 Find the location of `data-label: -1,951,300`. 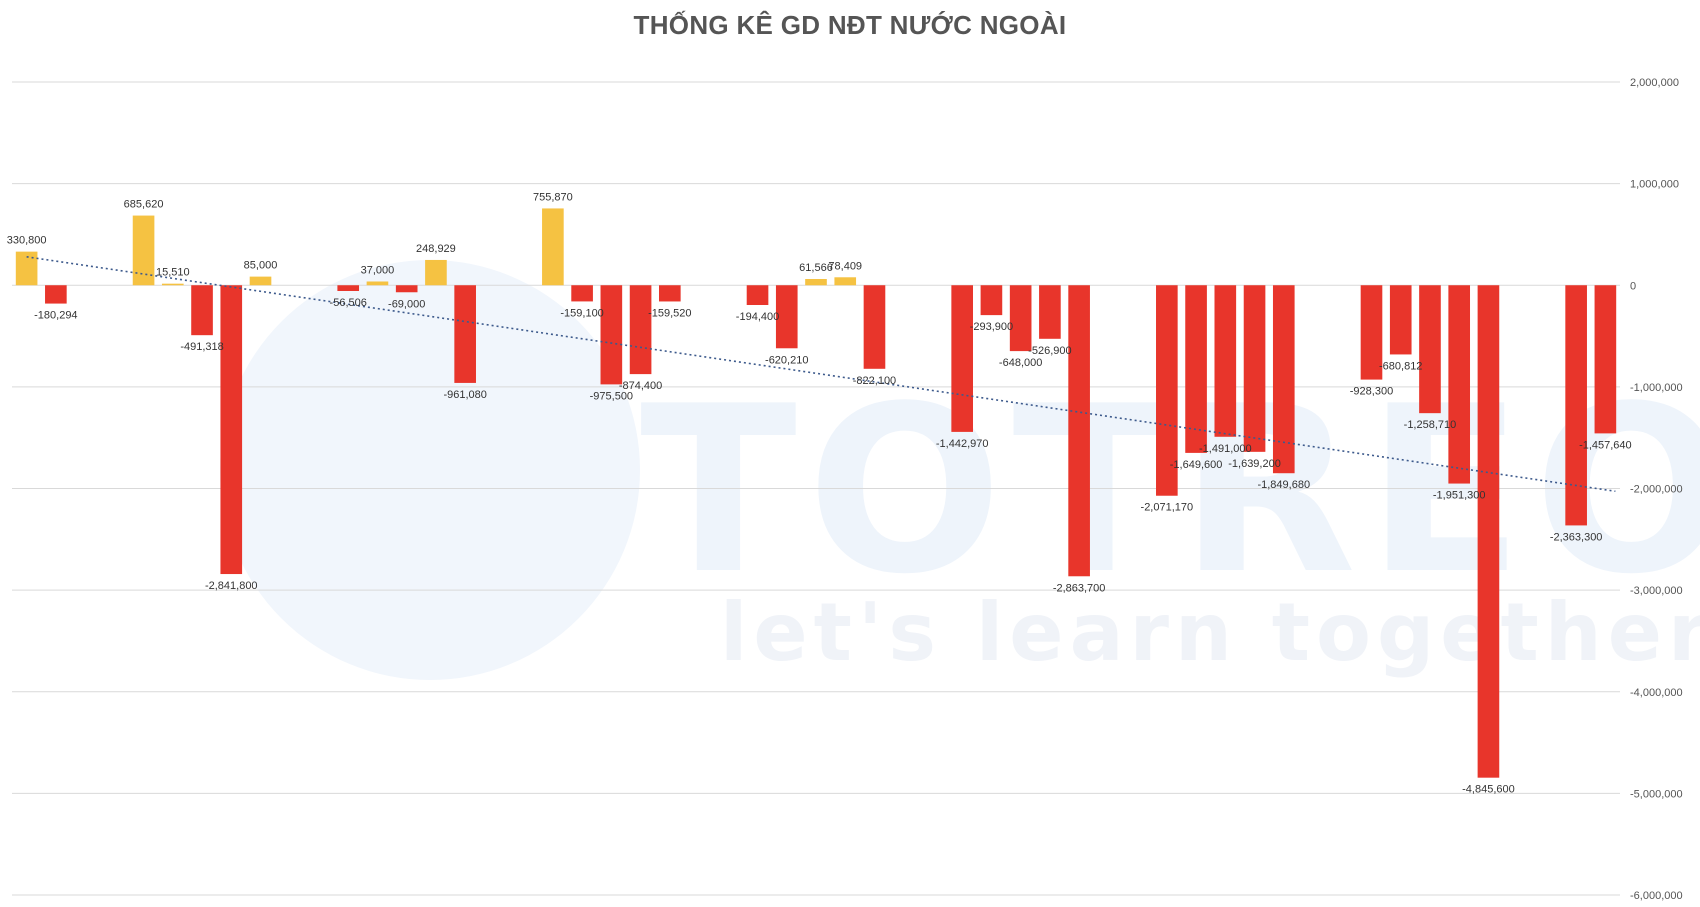

data-label: -1,951,300 is located at coordinates (1459, 496).